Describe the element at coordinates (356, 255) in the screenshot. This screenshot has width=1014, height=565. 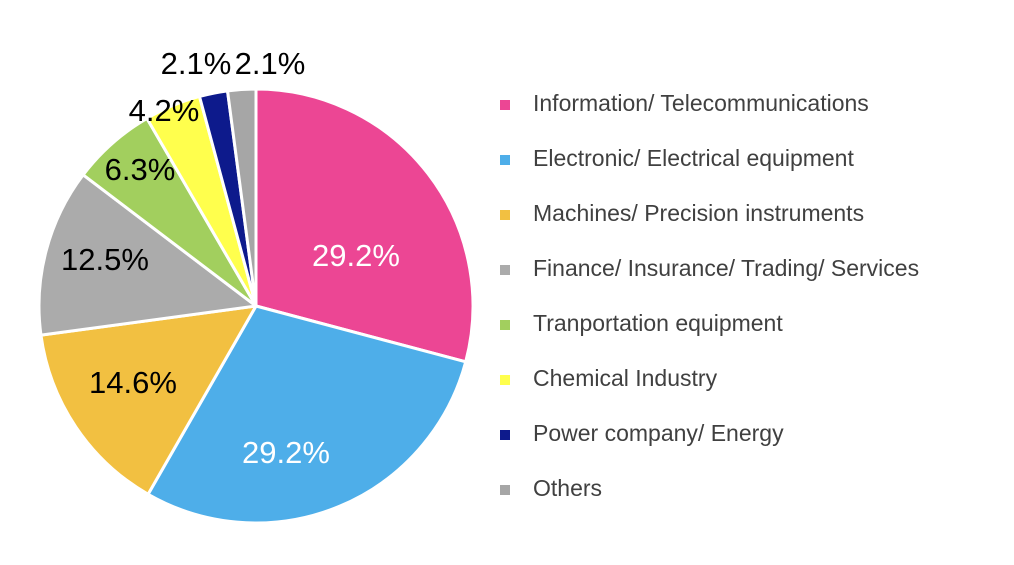
I see `slice-value-label-1: 29.2%` at that location.